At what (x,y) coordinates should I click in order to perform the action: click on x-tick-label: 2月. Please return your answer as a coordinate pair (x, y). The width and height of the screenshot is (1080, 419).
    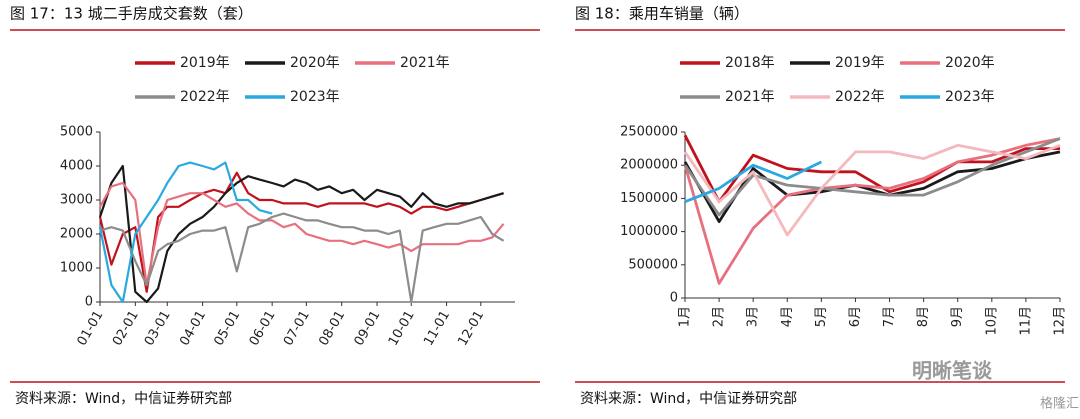
    Looking at the image, I should click on (719, 316).